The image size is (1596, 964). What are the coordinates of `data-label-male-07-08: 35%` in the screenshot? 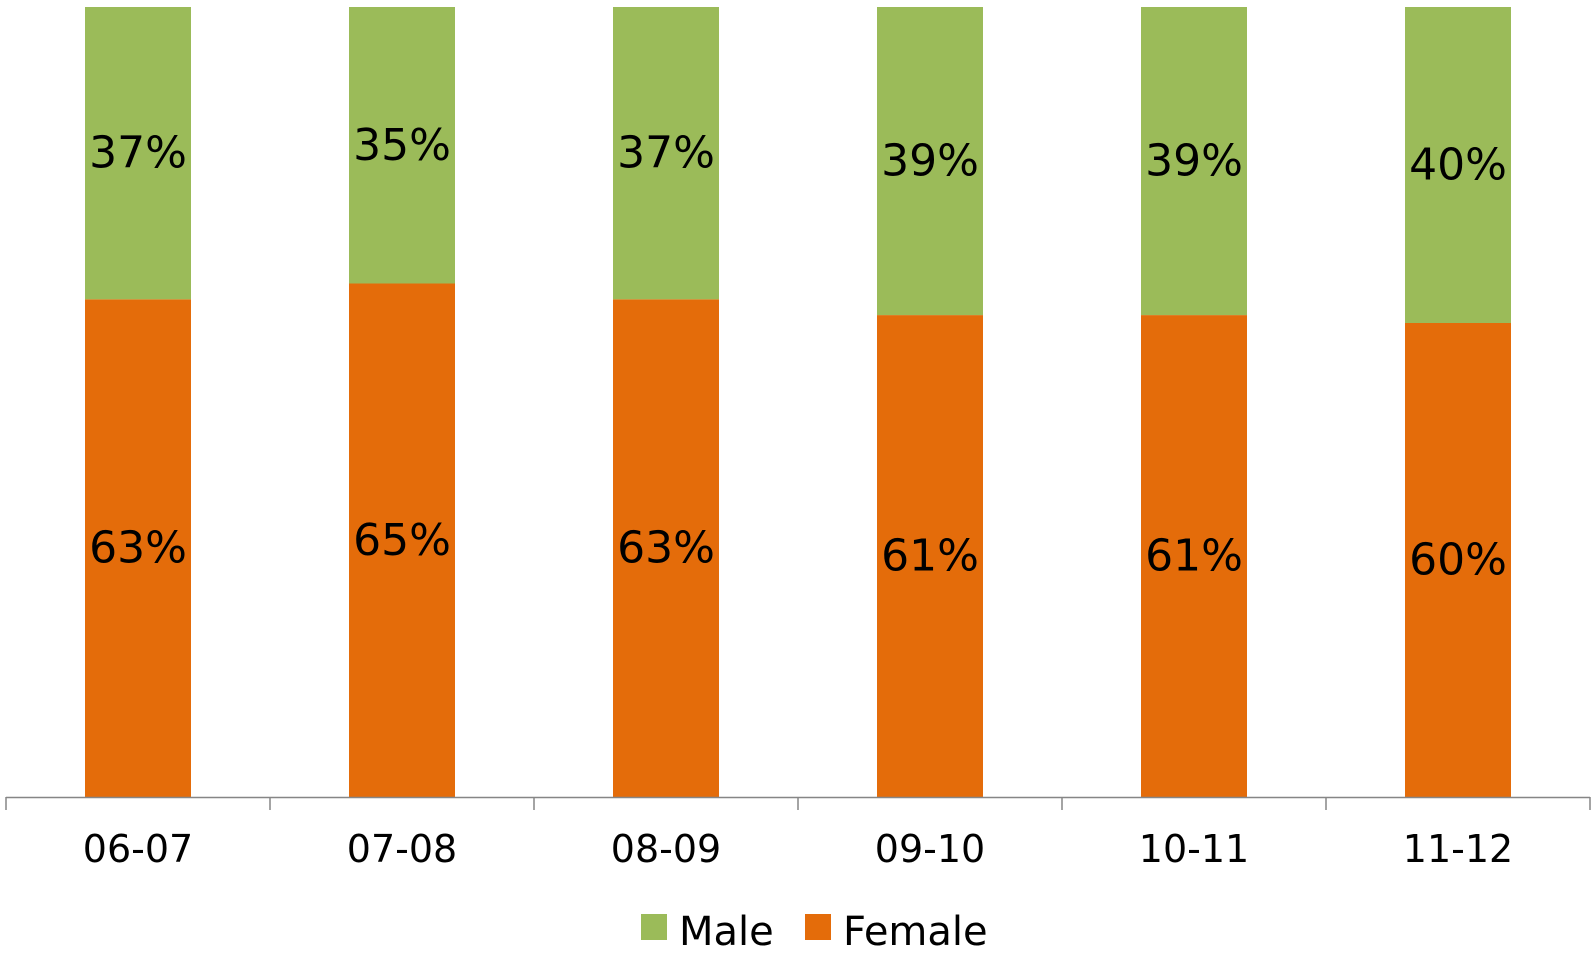 It's located at (402, 145).